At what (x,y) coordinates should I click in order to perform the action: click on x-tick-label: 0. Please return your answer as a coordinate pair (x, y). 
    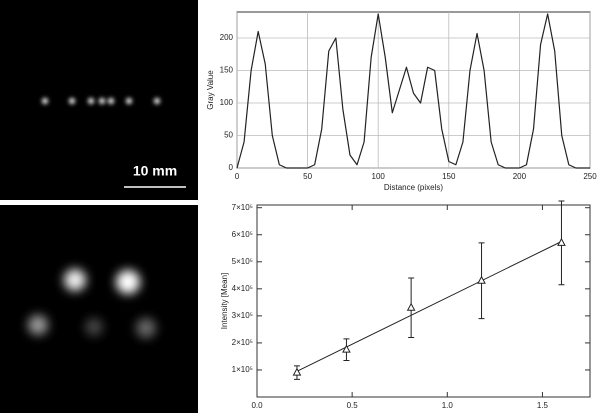
    Looking at the image, I should click on (237, 176).